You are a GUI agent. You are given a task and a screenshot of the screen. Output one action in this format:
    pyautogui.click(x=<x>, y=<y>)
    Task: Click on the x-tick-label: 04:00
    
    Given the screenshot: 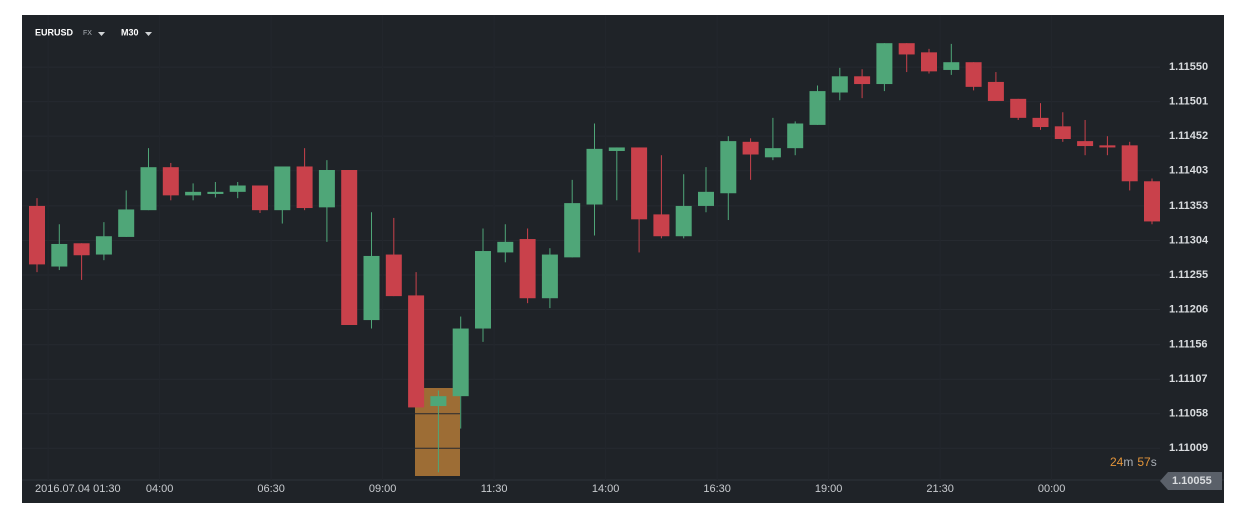 What is the action you would take?
    pyautogui.click(x=160, y=489)
    